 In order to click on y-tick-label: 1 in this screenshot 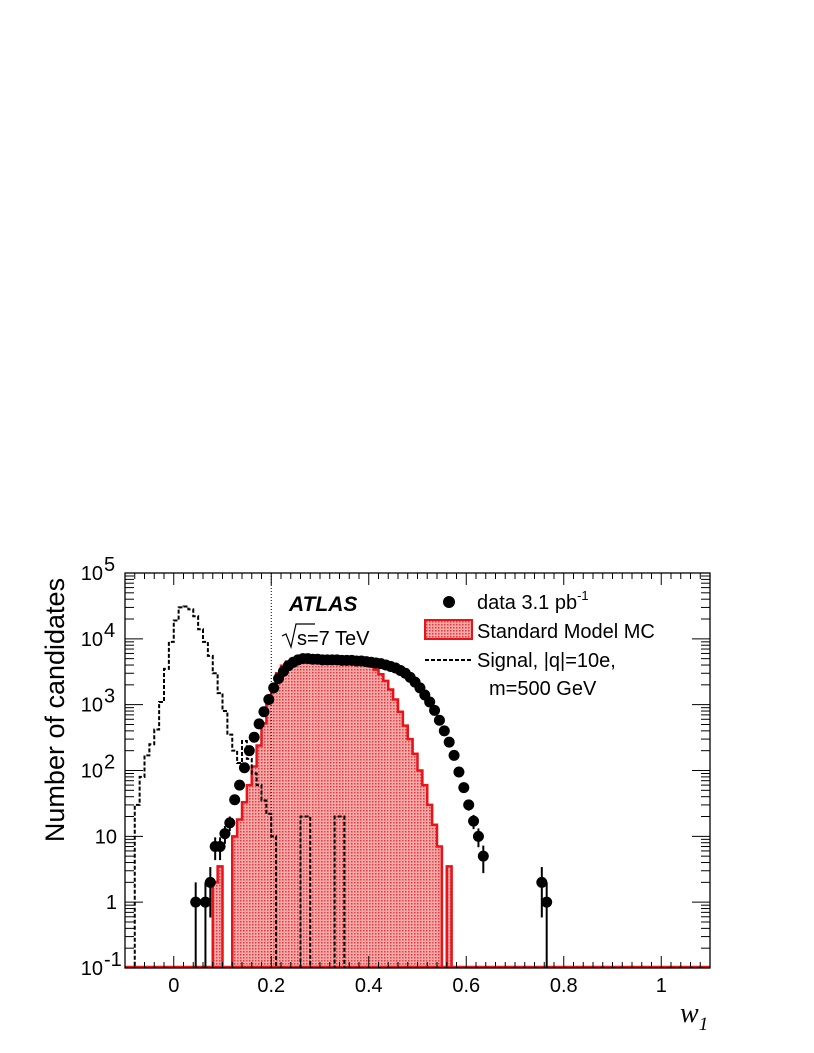, I will do `click(111, 903)`.